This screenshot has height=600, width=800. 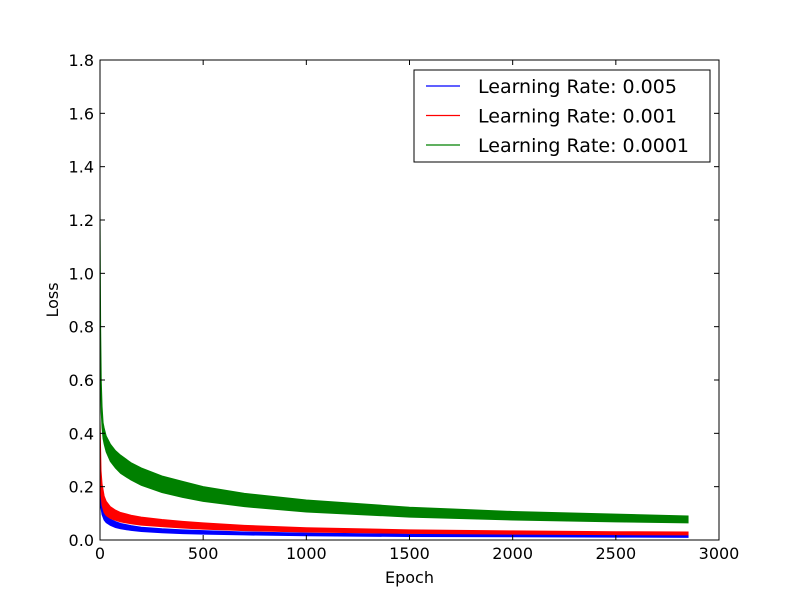 What do you see at coordinates (577, 87) in the screenshot?
I see `legend-label-0: Learning Rate: 0.005` at bounding box center [577, 87].